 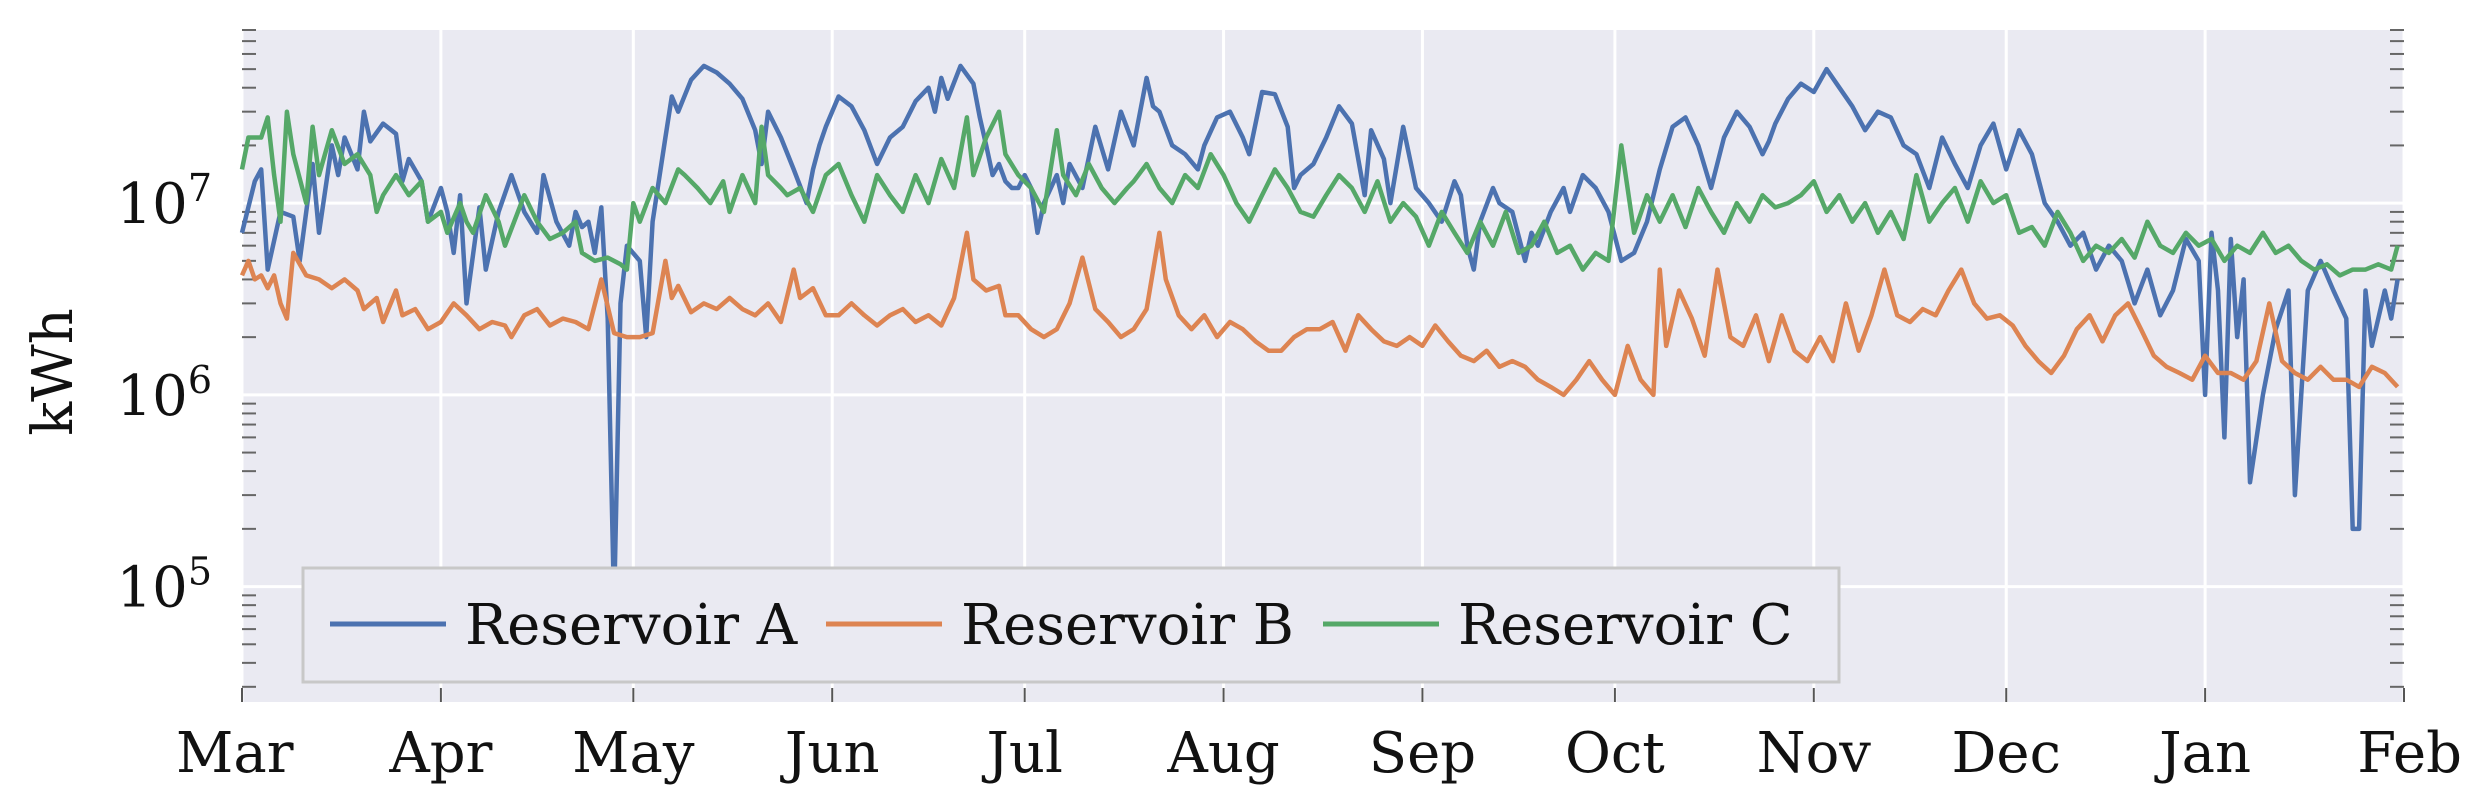 What do you see at coordinates (200, 572) in the screenshot?
I see `y-tick-exponent: 5` at bounding box center [200, 572].